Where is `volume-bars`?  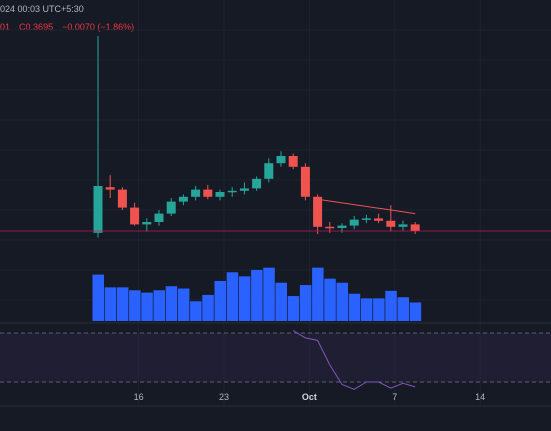
volume-bars is located at coordinates (257, 294).